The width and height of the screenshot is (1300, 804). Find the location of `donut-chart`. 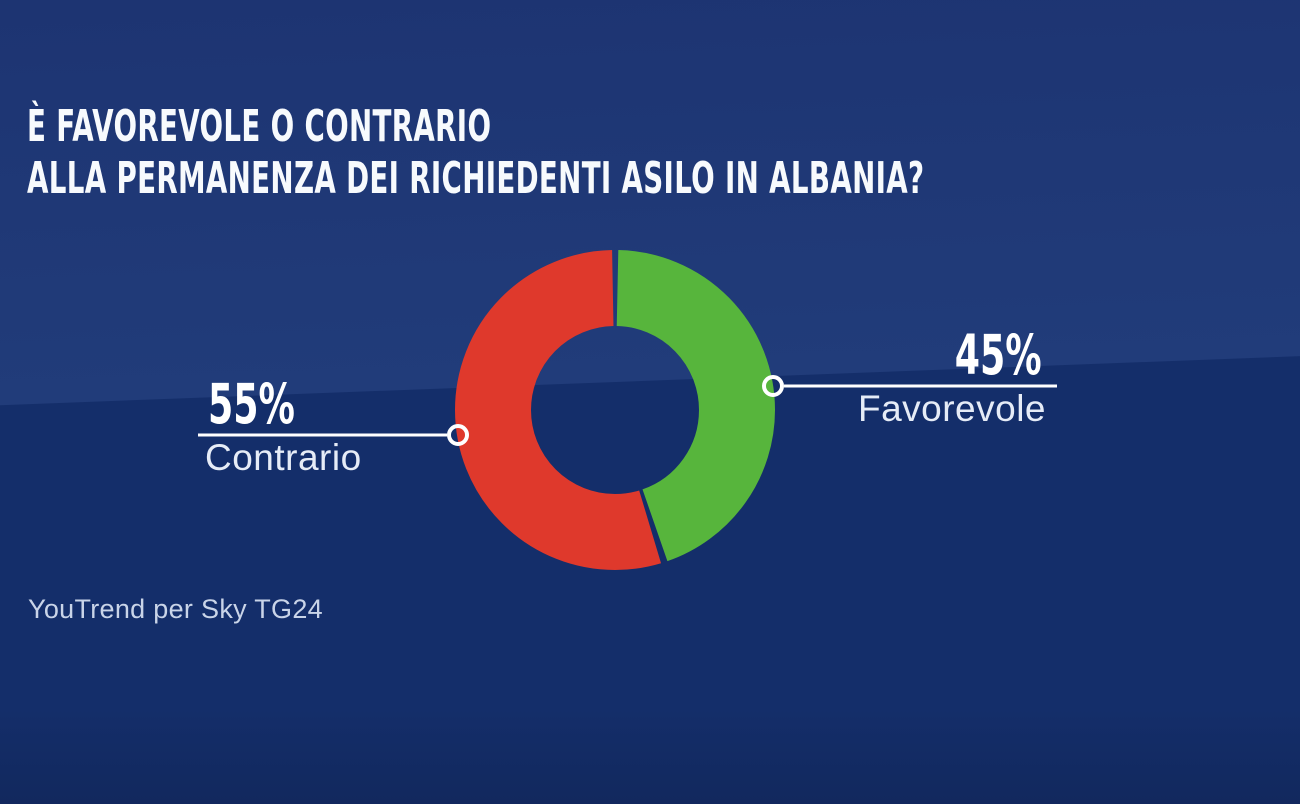

donut-chart is located at coordinates (615, 410).